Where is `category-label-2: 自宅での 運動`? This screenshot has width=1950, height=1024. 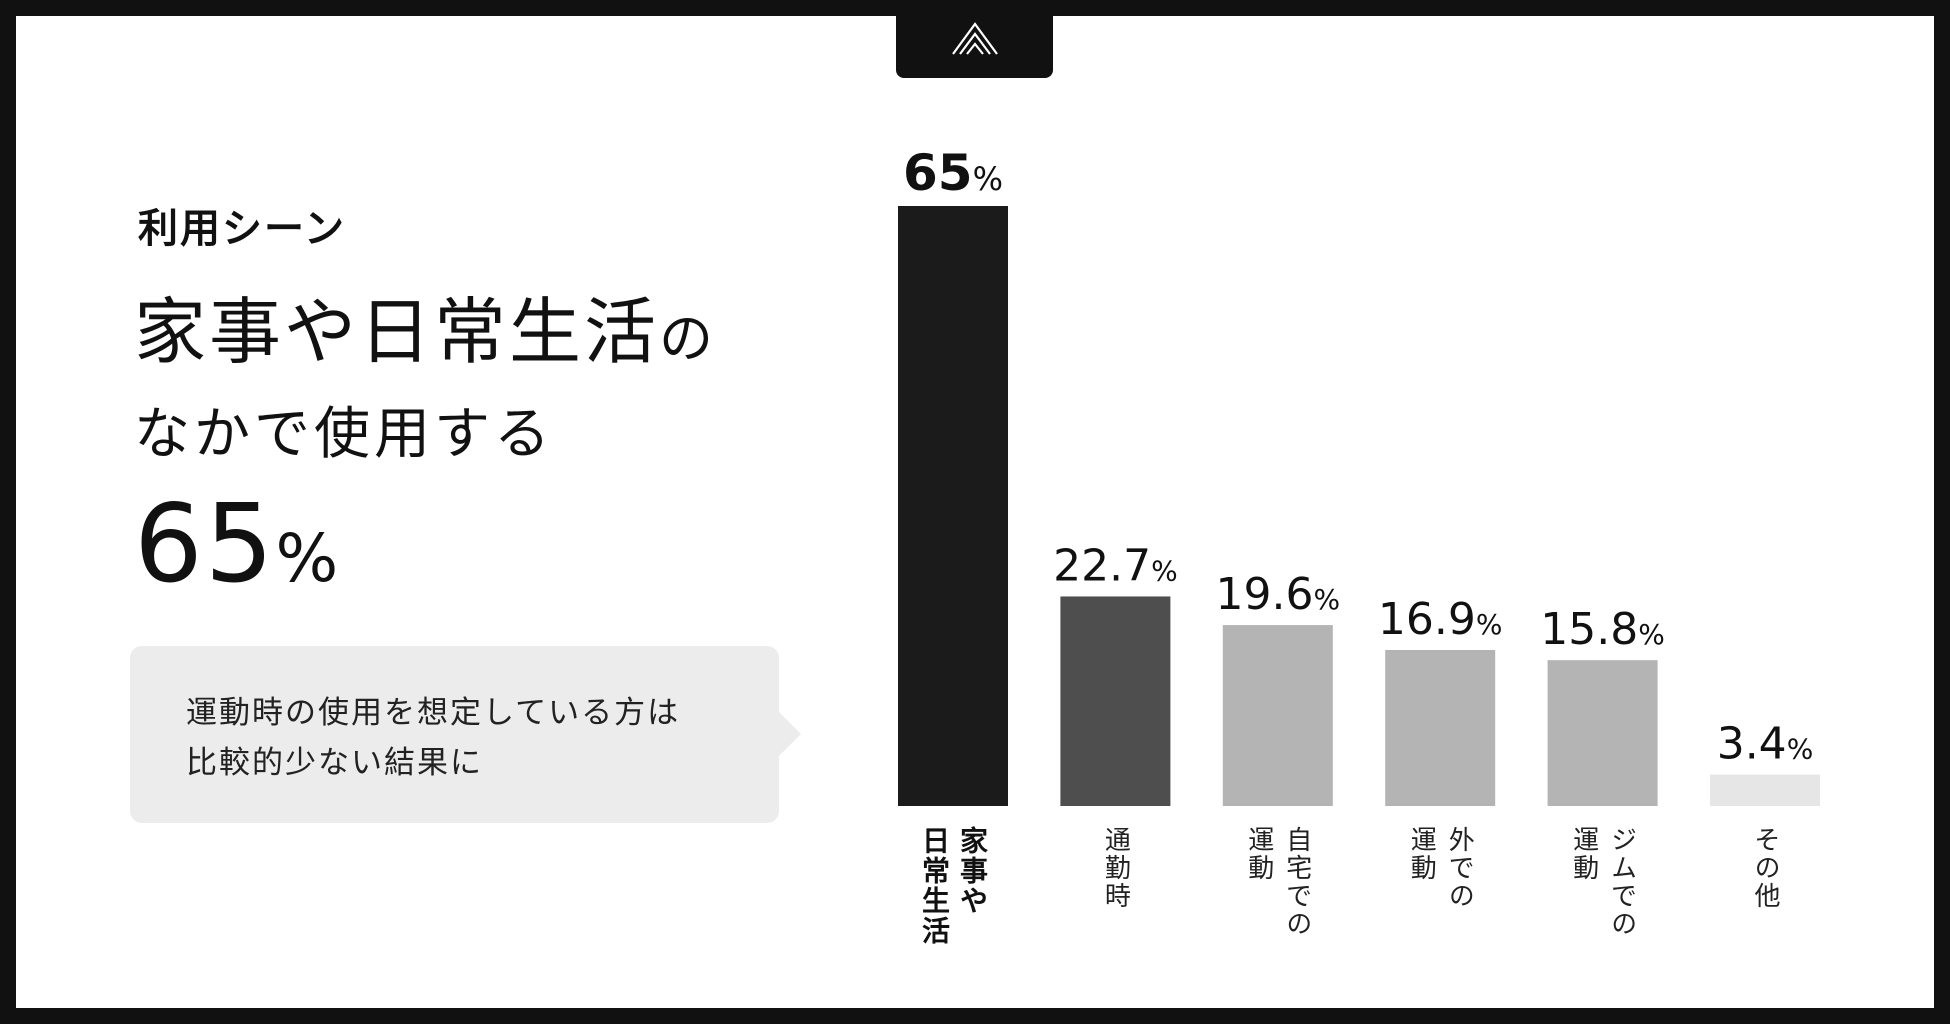
category-label-2: 自宅での 運動 is located at coordinates (1277, 882).